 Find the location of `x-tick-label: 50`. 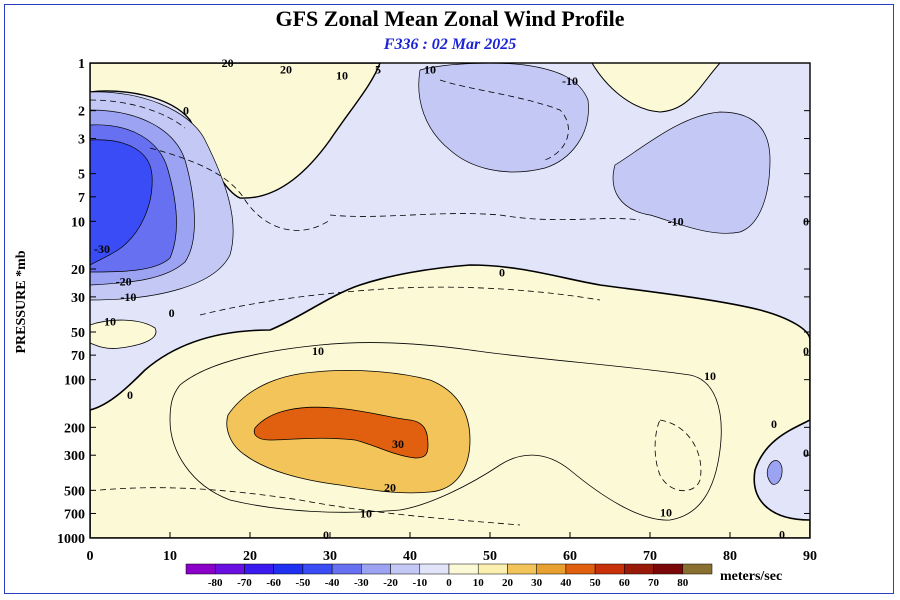

x-tick-label: 50 is located at coordinates (490, 556).